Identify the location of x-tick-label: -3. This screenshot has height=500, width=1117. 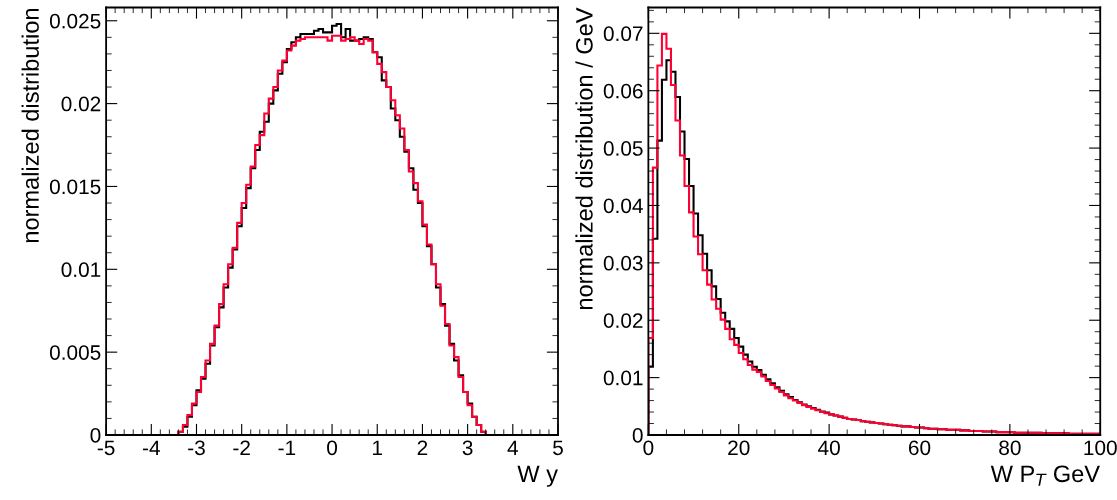
(196, 448).